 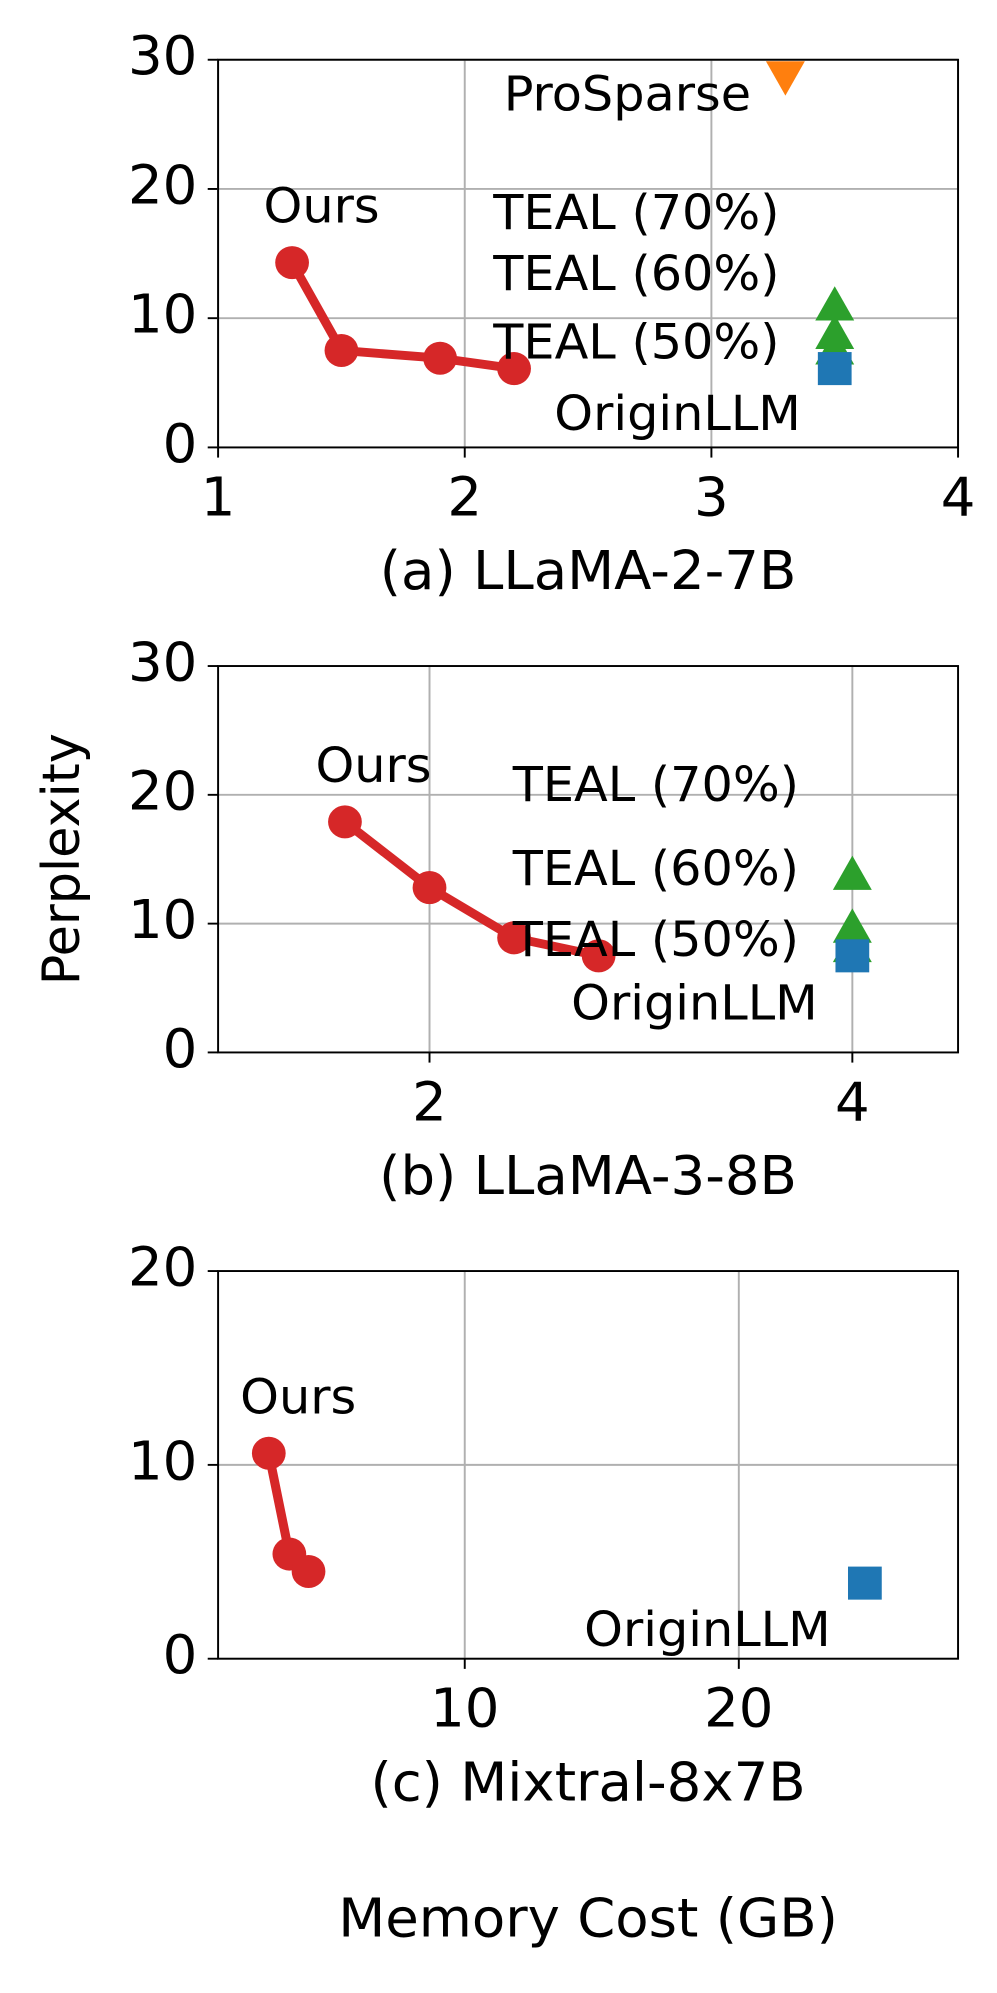 I want to click on x-tick-label: 3, so click(x=711, y=497).